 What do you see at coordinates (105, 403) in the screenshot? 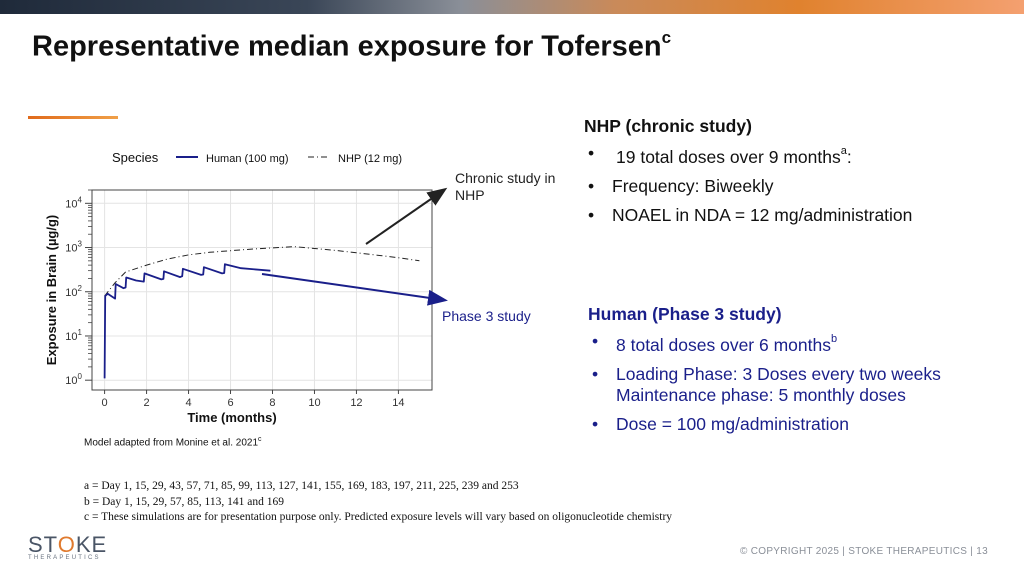
I see `x-tick-label: 0` at bounding box center [105, 403].